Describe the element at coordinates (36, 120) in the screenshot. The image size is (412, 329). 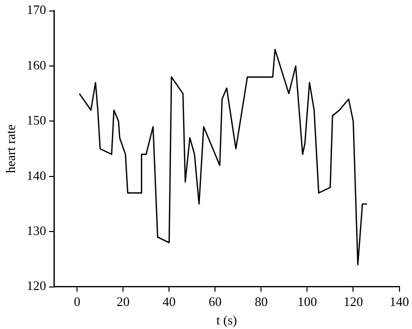
I see `y-tick-label: 150` at that location.